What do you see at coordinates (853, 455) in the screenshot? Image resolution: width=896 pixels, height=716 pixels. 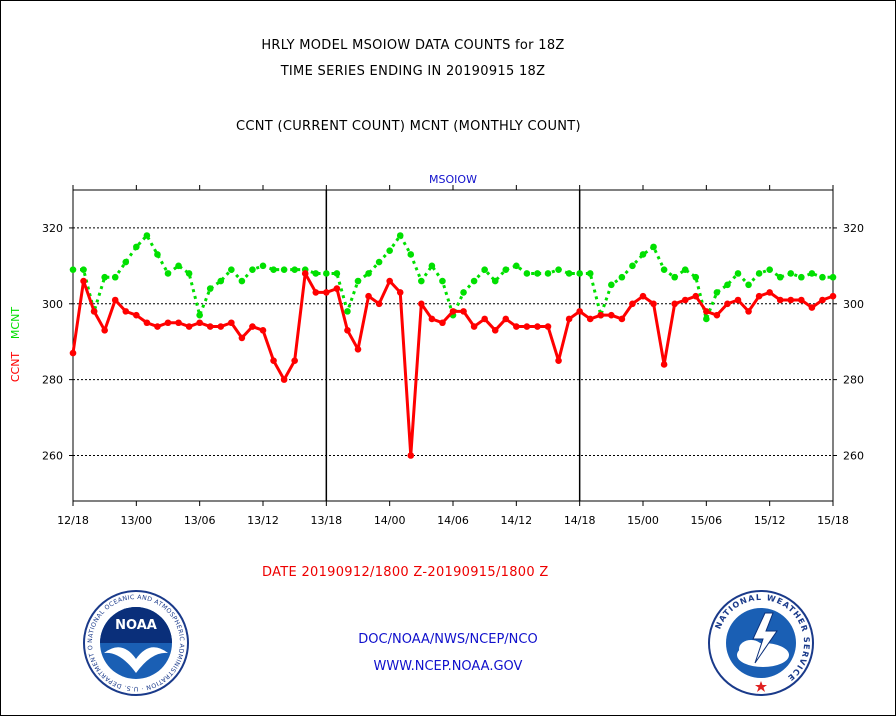 I see `ytick-label-right-260: 260` at bounding box center [853, 455].